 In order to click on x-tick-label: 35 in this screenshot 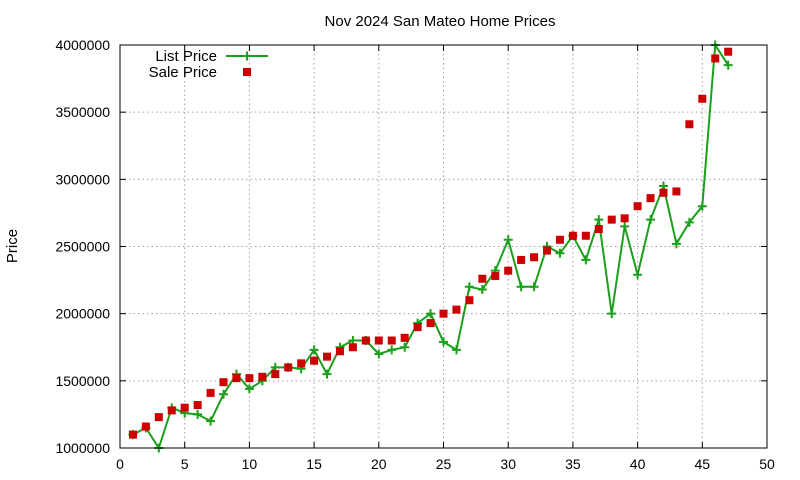, I will do `click(573, 464)`.